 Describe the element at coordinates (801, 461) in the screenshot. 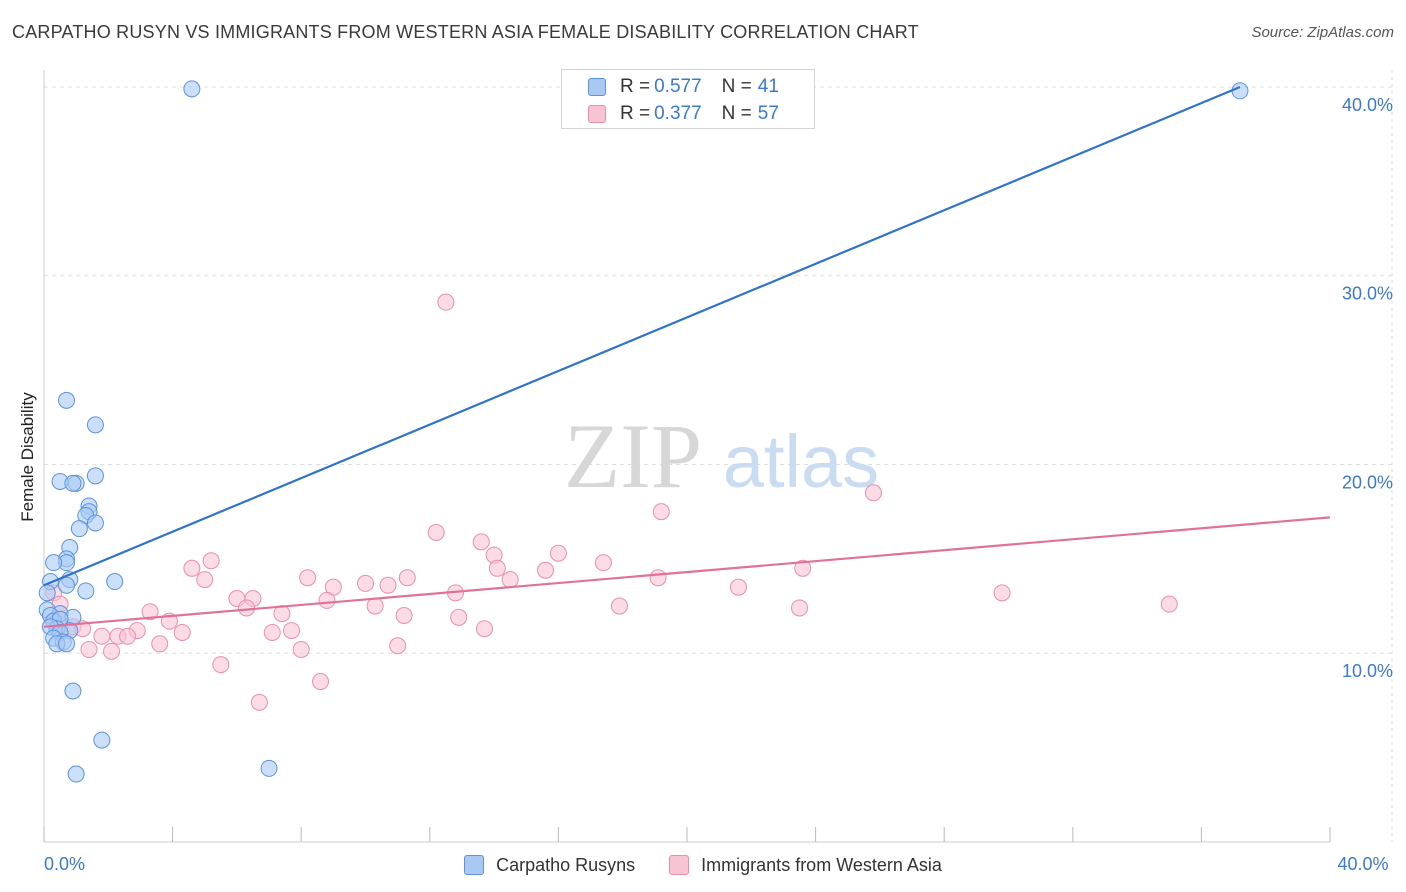

I see `watermark-atlas: atlas` at that location.